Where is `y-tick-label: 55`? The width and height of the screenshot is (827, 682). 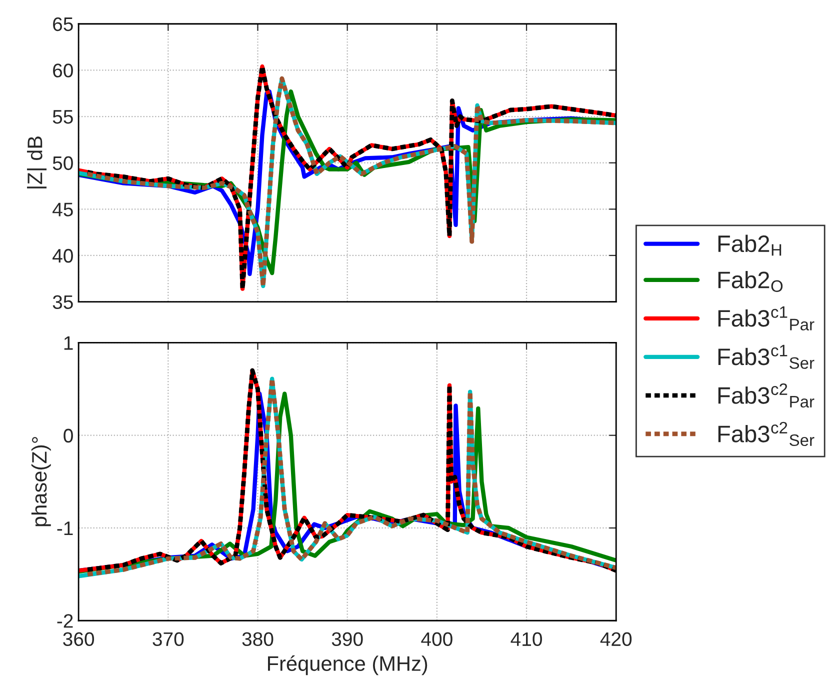 y-tick-label: 55 is located at coordinates (62, 117).